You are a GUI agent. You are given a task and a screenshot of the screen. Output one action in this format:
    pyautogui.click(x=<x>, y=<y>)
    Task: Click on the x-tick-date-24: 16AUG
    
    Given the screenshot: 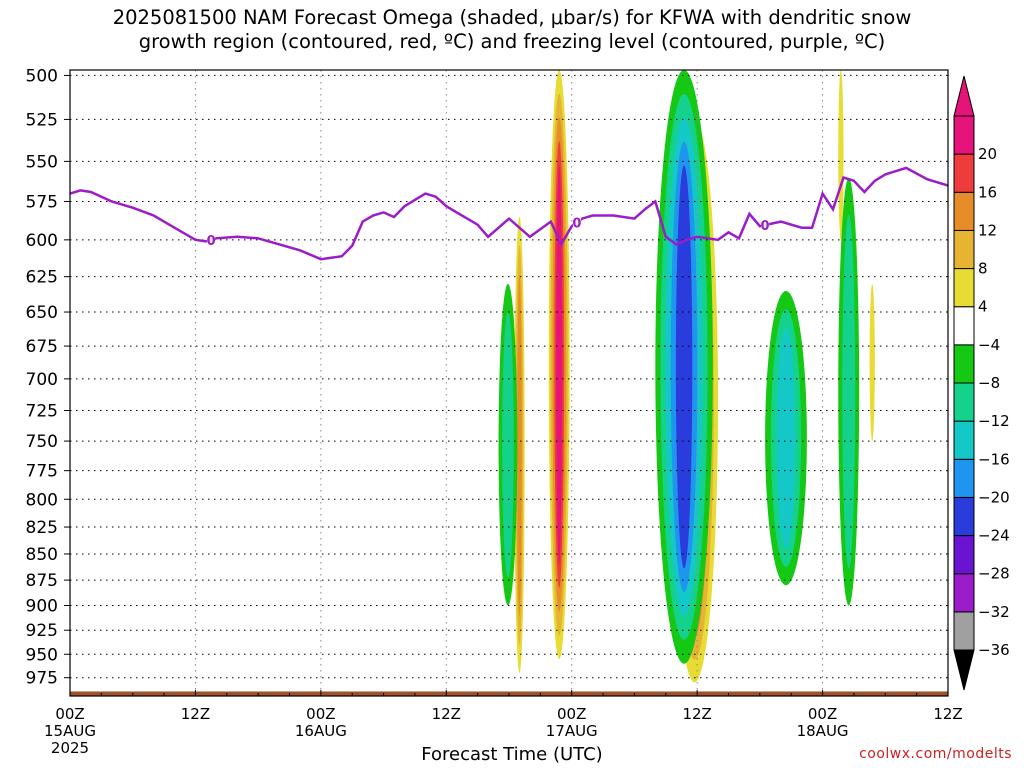 What is the action you would take?
    pyautogui.click(x=321, y=731)
    